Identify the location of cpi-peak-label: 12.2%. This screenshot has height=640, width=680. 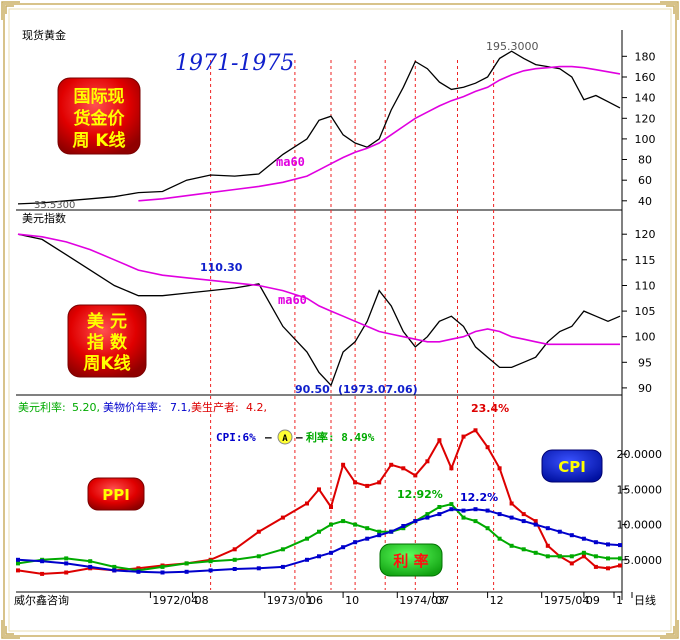
(479, 497).